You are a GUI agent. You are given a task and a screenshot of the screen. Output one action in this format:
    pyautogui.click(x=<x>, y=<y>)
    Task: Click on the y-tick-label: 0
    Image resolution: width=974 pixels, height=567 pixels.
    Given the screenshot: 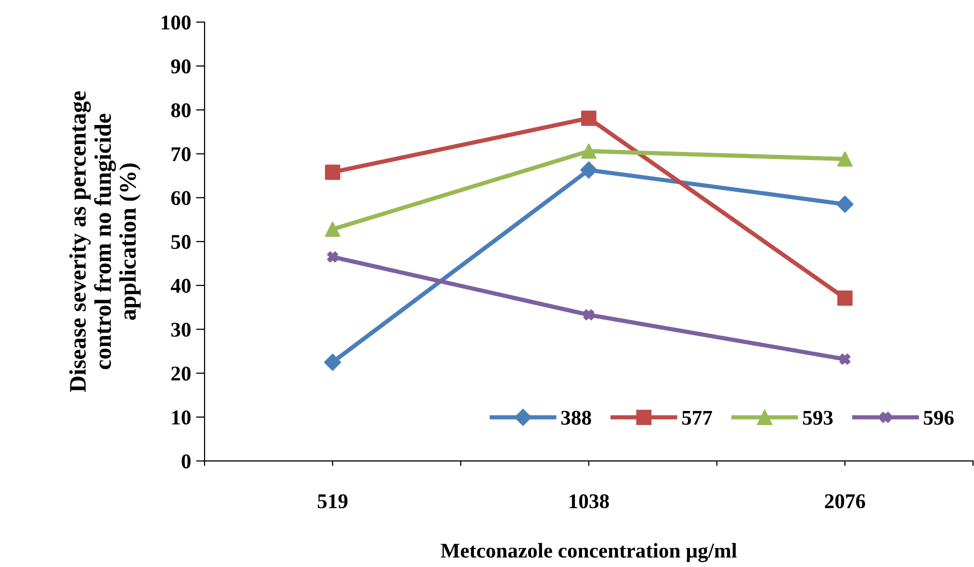 What is the action you would take?
    pyautogui.click(x=186, y=461)
    